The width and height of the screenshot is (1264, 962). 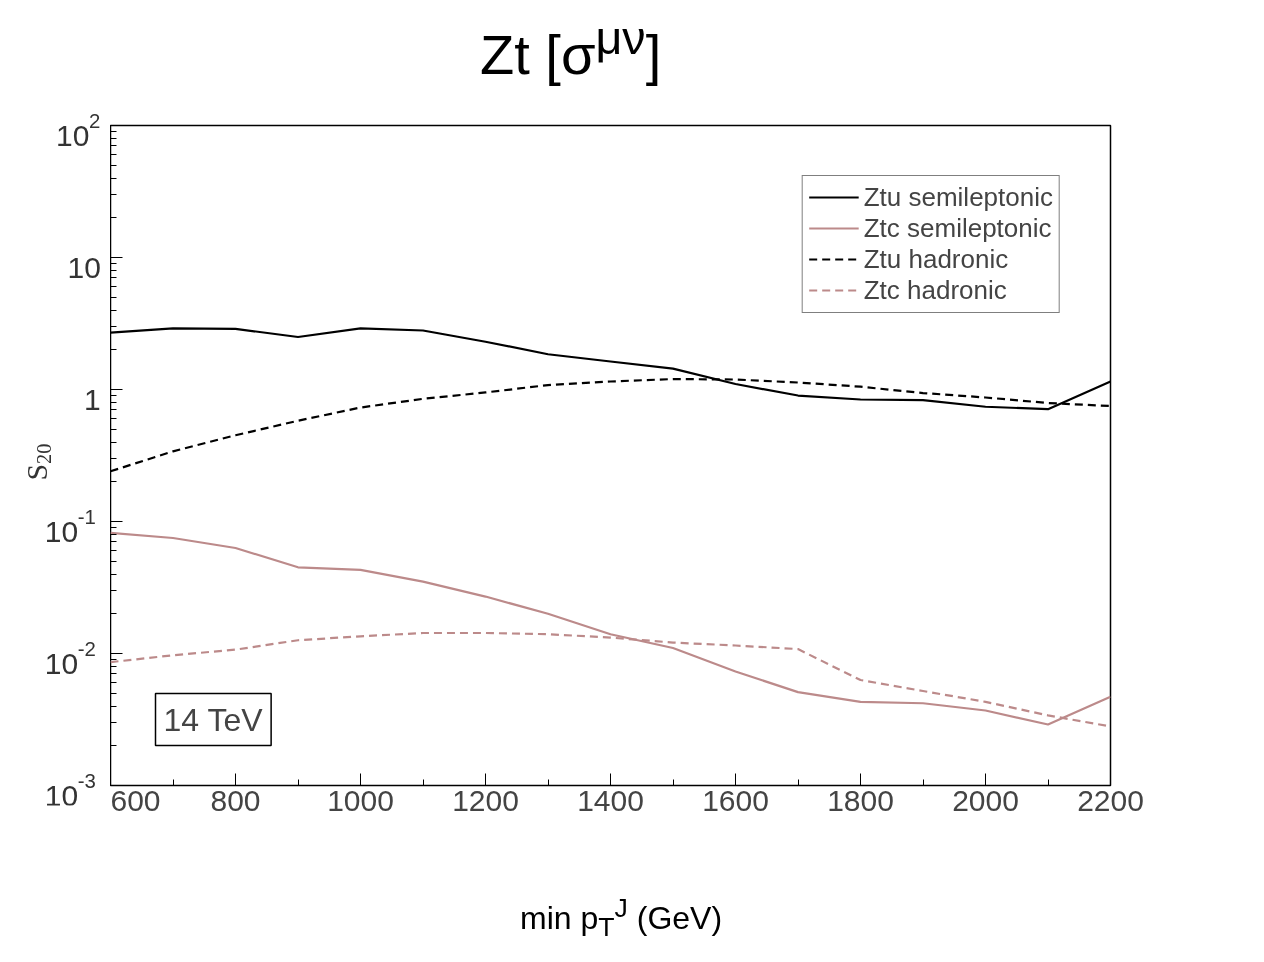 What do you see at coordinates (860, 800) in the screenshot?
I see `x-tick-label: 1800` at bounding box center [860, 800].